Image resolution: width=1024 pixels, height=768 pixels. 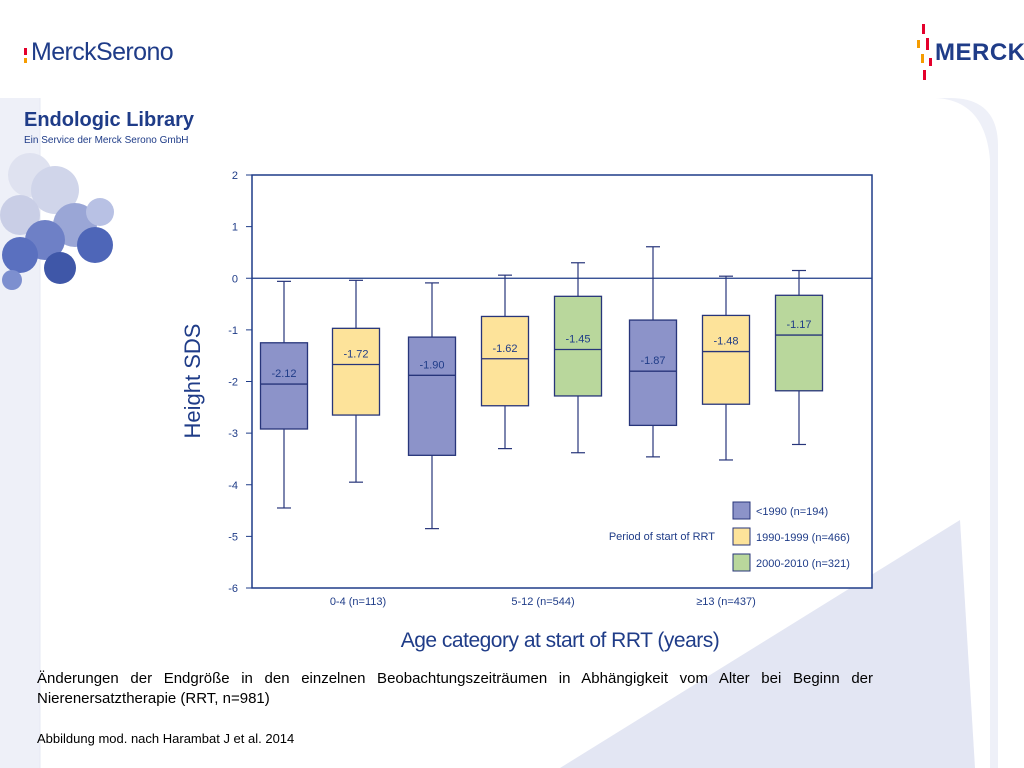 What do you see at coordinates (102, 52) in the screenshot?
I see `left-brand-name: MerckSerono` at bounding box center [102, 52].